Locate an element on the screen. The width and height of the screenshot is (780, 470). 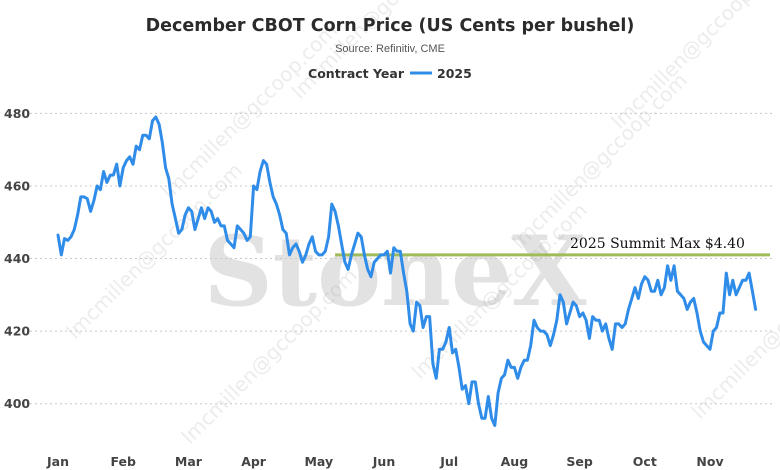
summit-max-label: 2025 Summit Max $4.40 is located at coordinates (657, 244).